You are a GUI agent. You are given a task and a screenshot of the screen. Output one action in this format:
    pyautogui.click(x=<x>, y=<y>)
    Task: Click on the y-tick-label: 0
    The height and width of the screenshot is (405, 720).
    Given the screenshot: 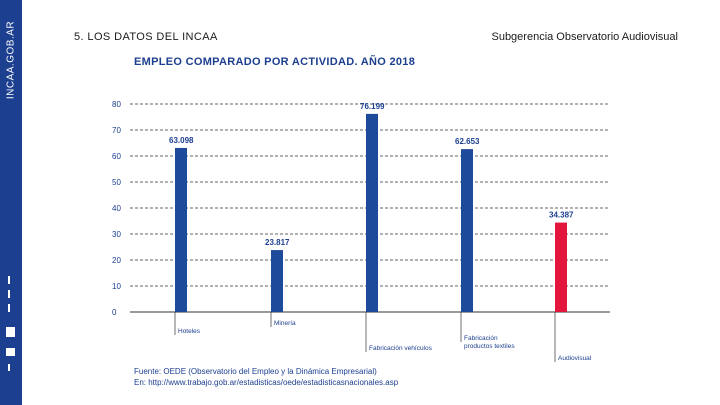 What is the action you would take?
    pyautogui.click(x=114, y=312)
    